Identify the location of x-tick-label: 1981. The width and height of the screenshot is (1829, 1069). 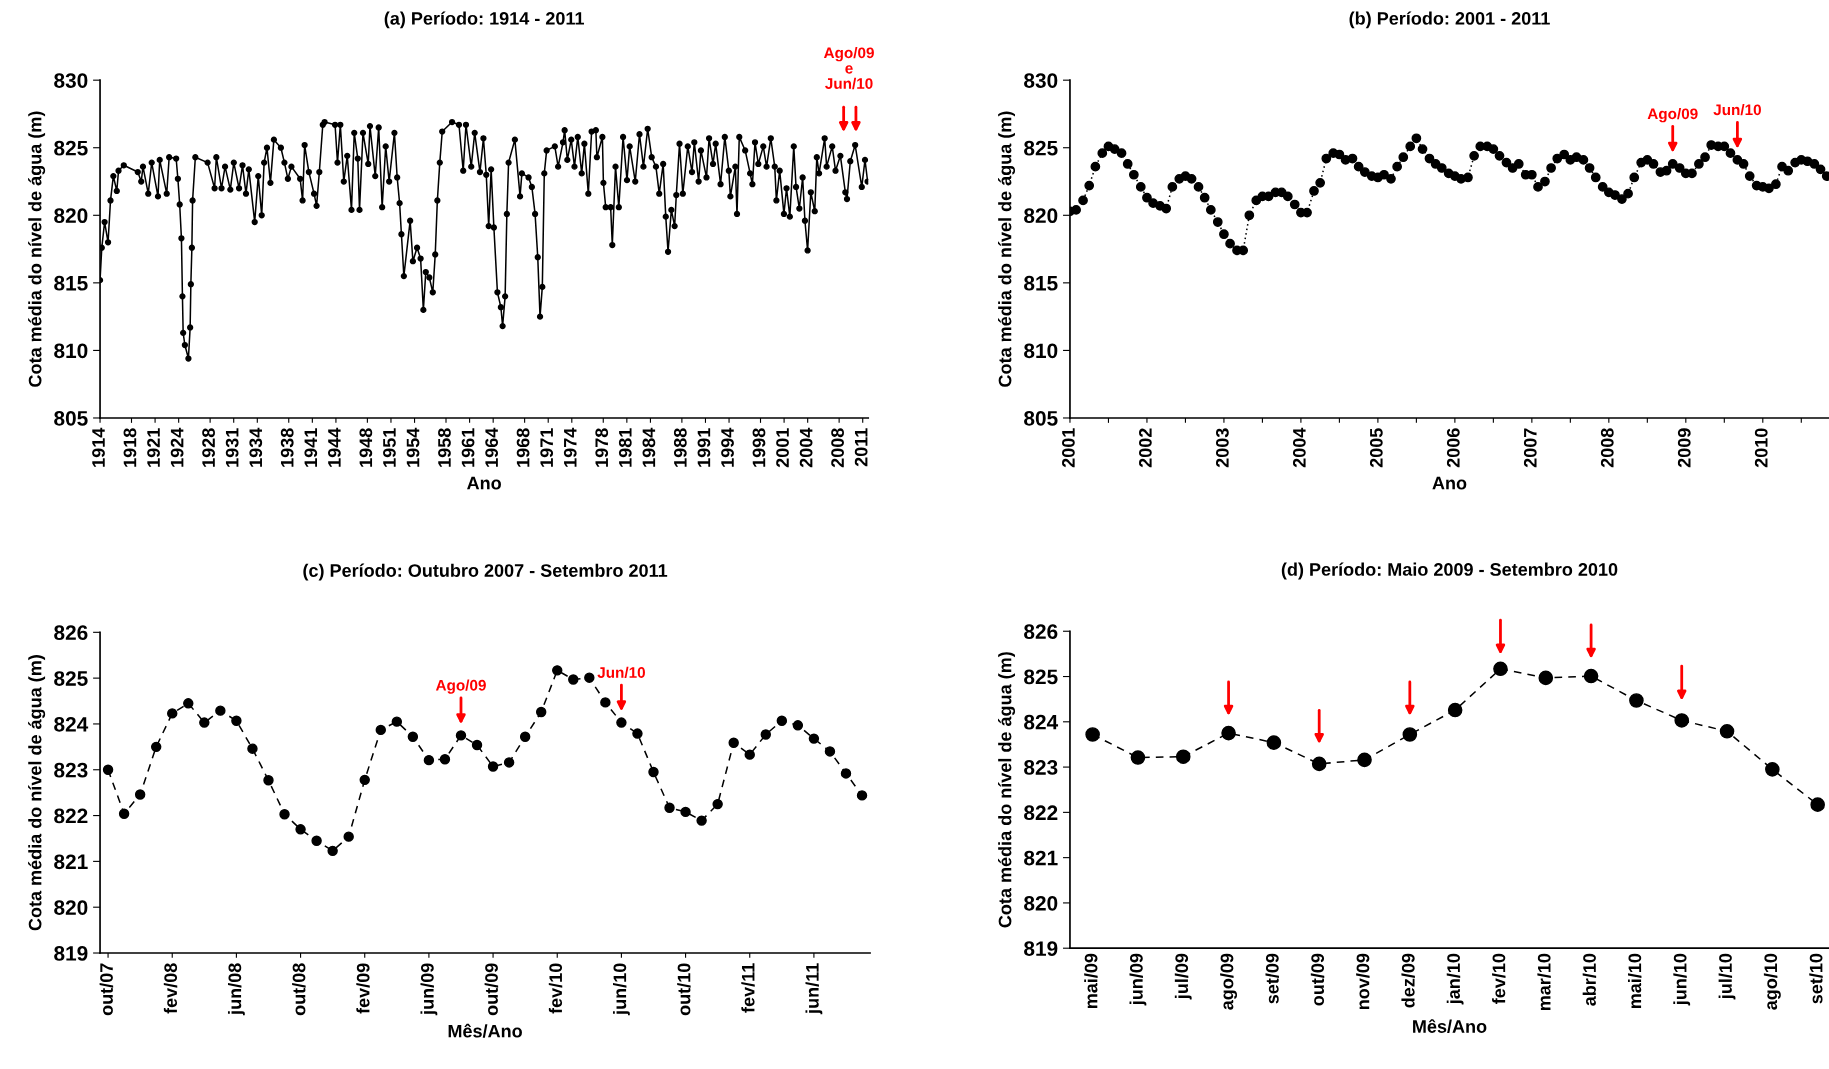
(625, 447).